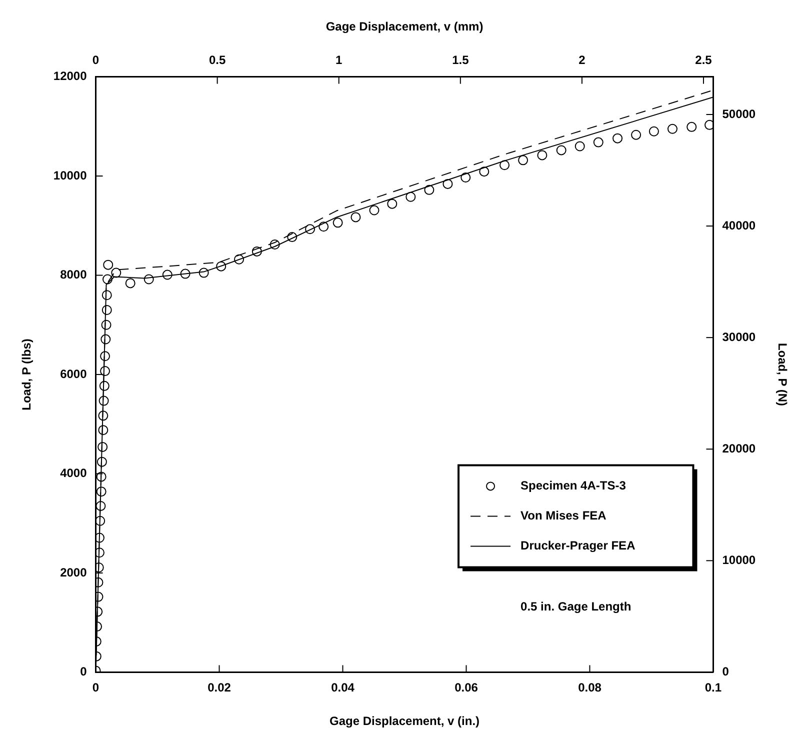 The width and height of the screenshot is (809, 749). I want to click on legend-label: Drucker-Prager FEA, so click(578, 545).